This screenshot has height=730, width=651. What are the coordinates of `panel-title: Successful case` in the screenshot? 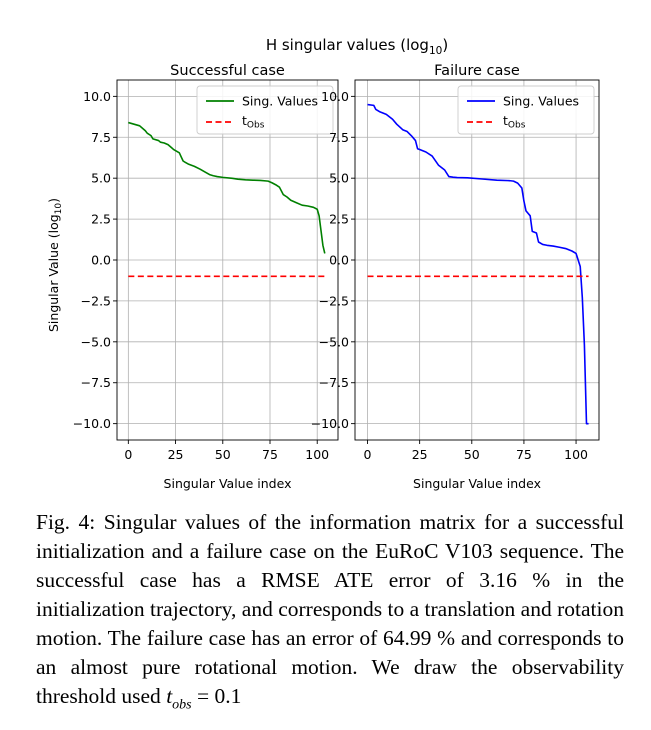 It's located at (227, 71).